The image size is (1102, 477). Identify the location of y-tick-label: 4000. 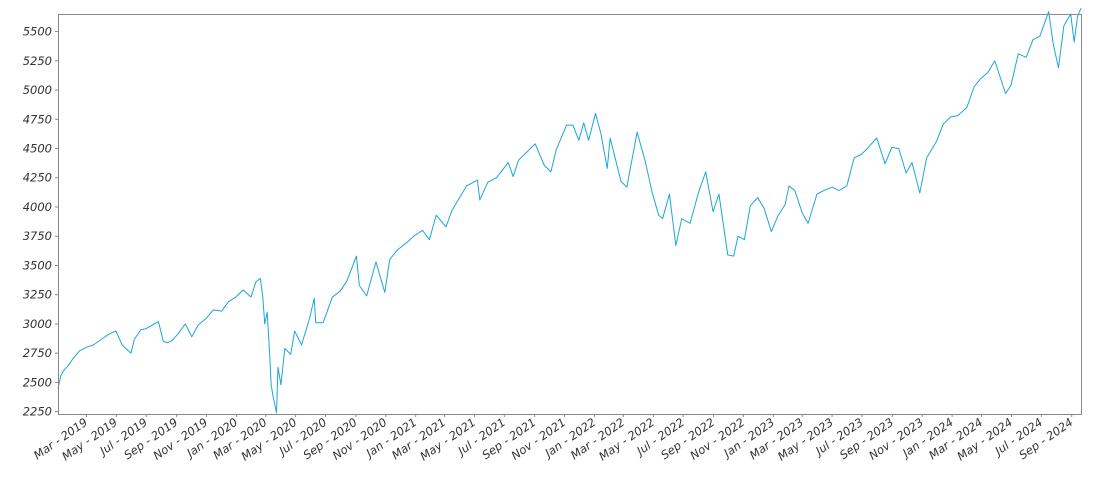
(37, 207).